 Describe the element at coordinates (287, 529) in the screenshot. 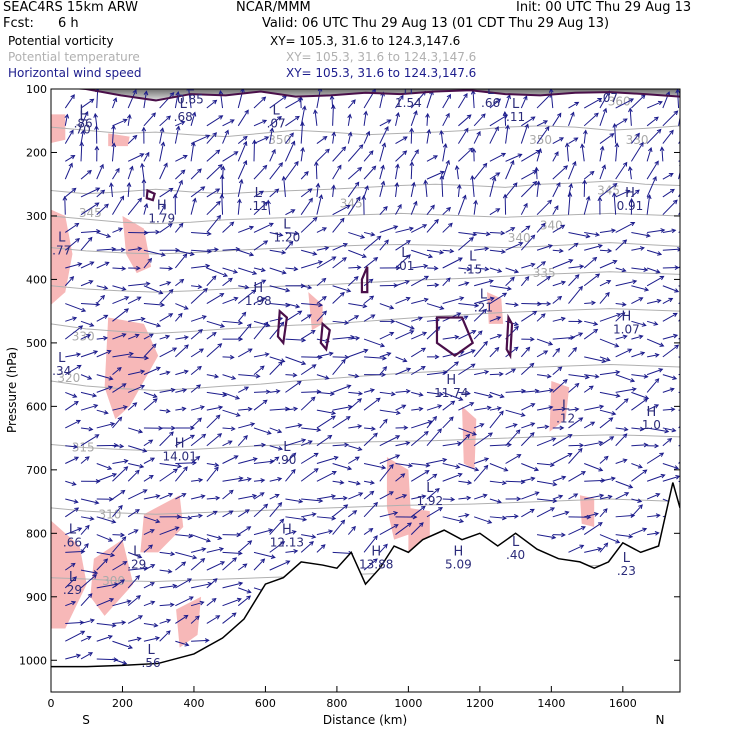

I see `extremum-mark: H` at that location.